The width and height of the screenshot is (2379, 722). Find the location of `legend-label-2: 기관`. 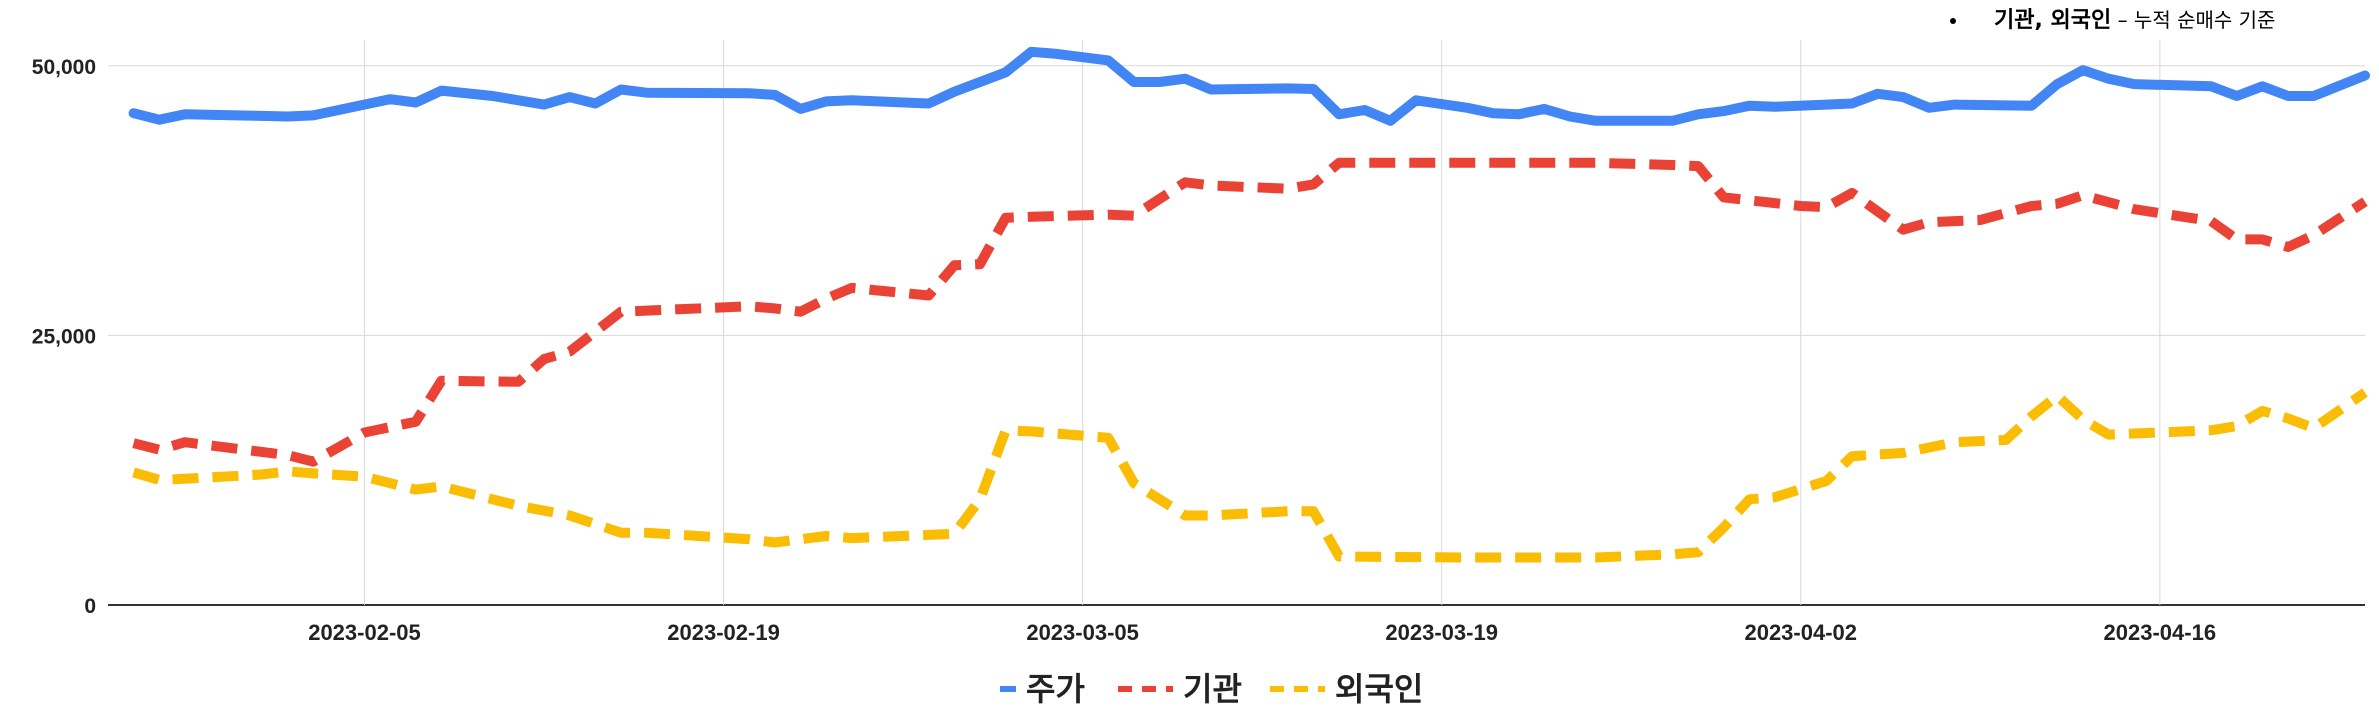

legend-label-2: 기관 is located at coordinates (1212, 689).